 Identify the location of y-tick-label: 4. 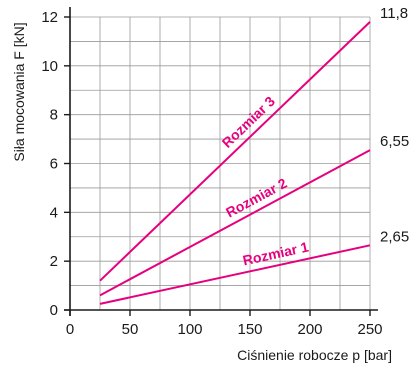
(54, 212).